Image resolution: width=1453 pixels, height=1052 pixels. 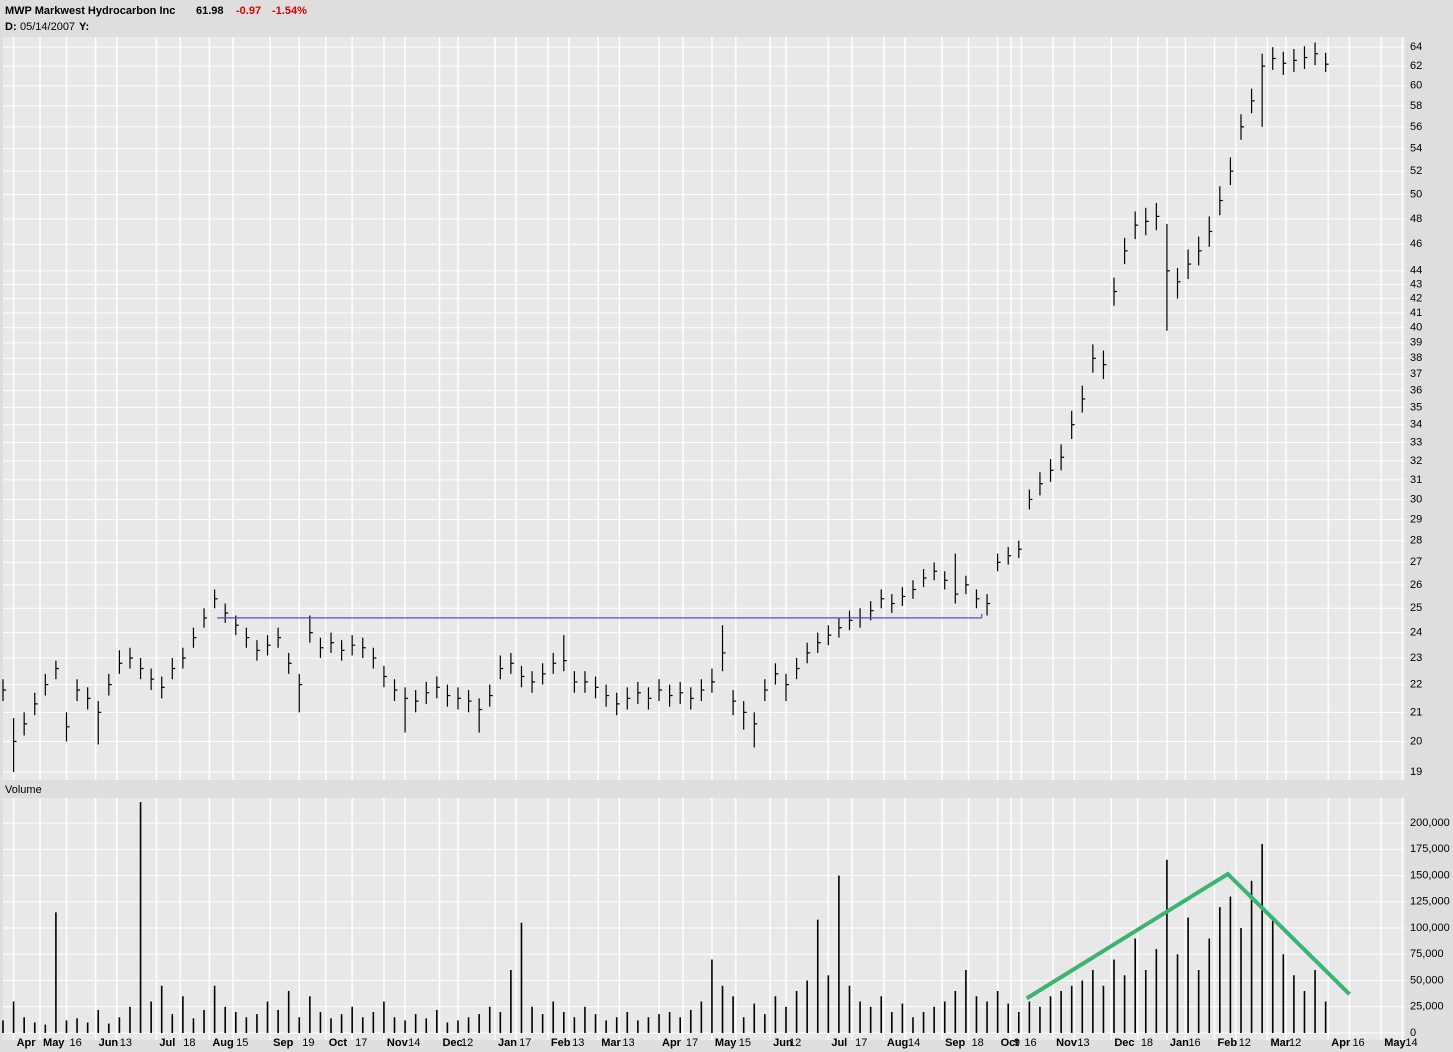 I want to click on y-tick-label: 41, so click(x=1416, y=313).